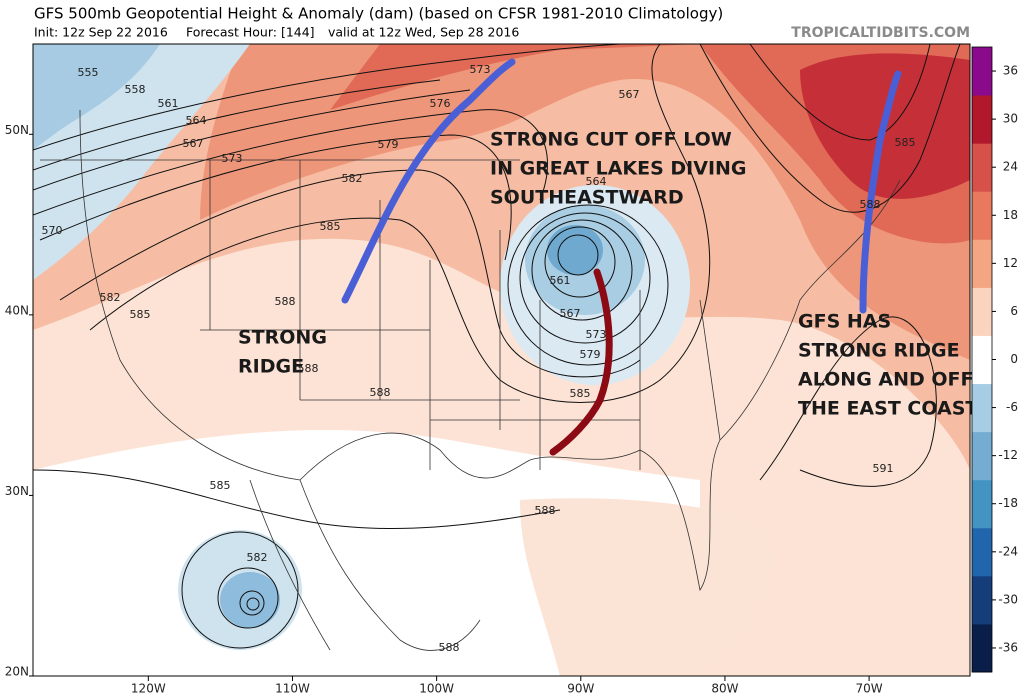 This screenshot has height=696, width=1024. I want to click on annotation: SOUTHEASTWARD, so click(587, 198).